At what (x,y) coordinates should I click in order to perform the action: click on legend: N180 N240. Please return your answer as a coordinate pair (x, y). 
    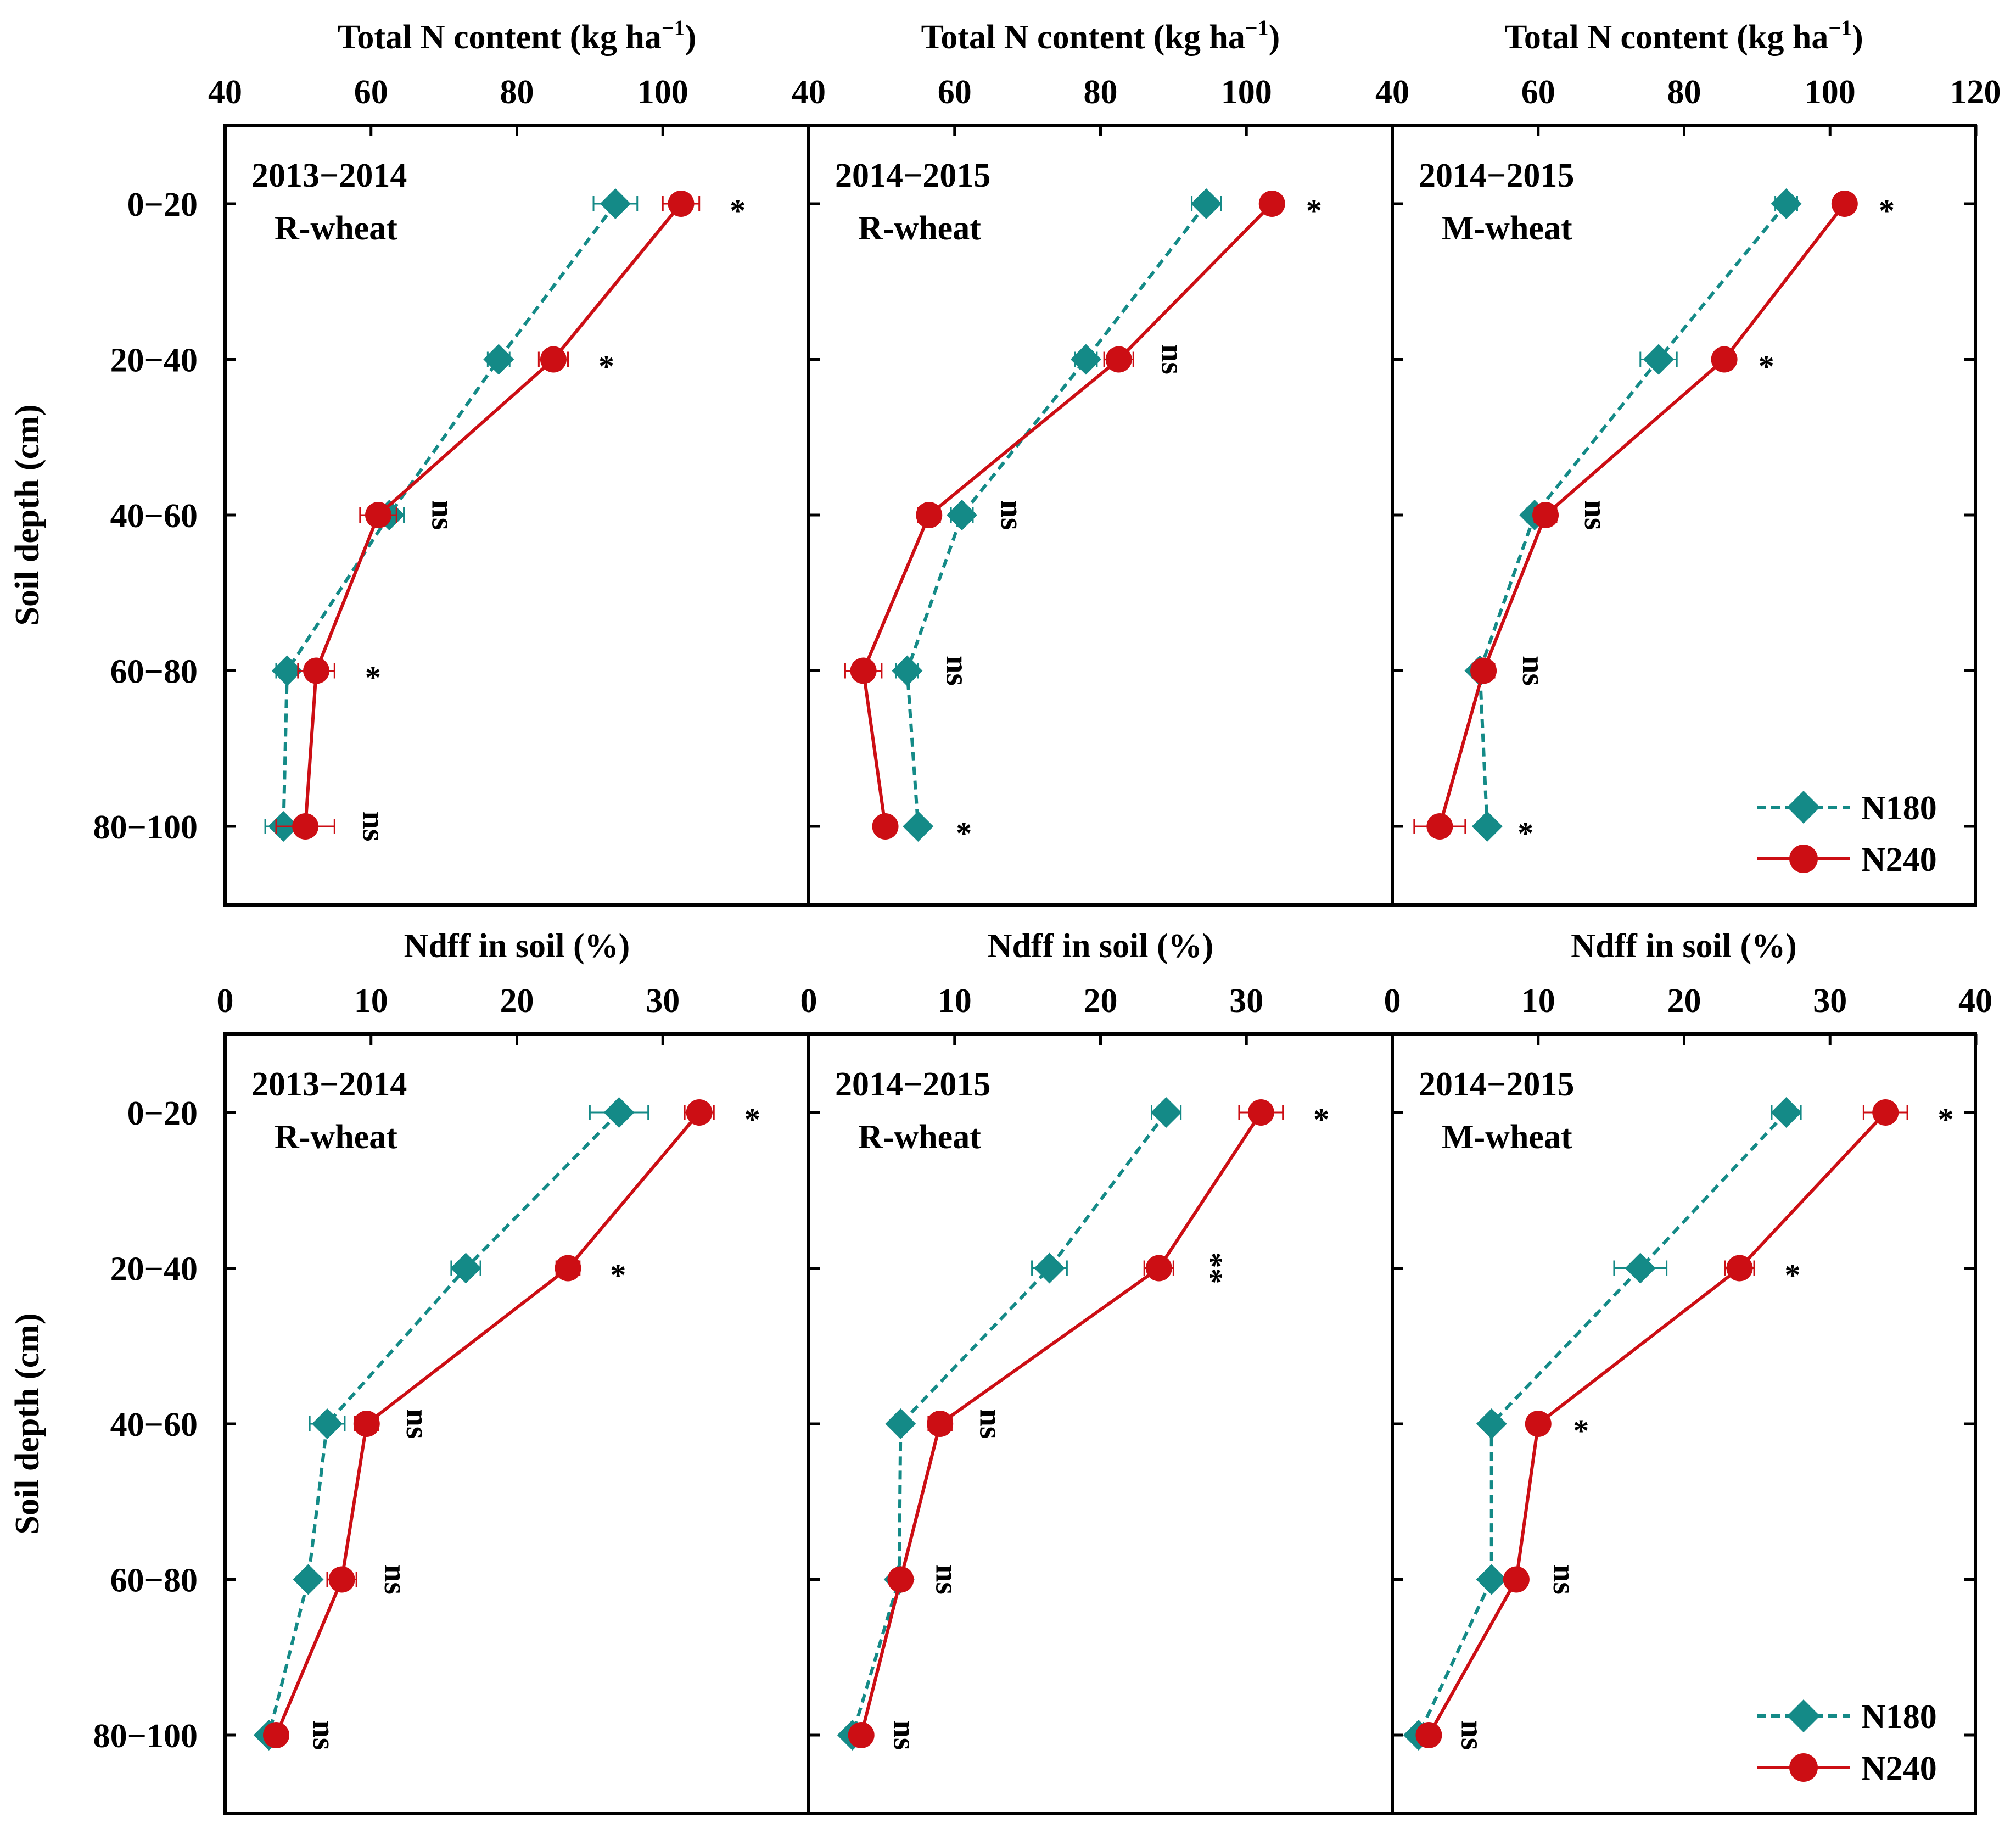
    Looking at the image, I should click on (1847, 1742).